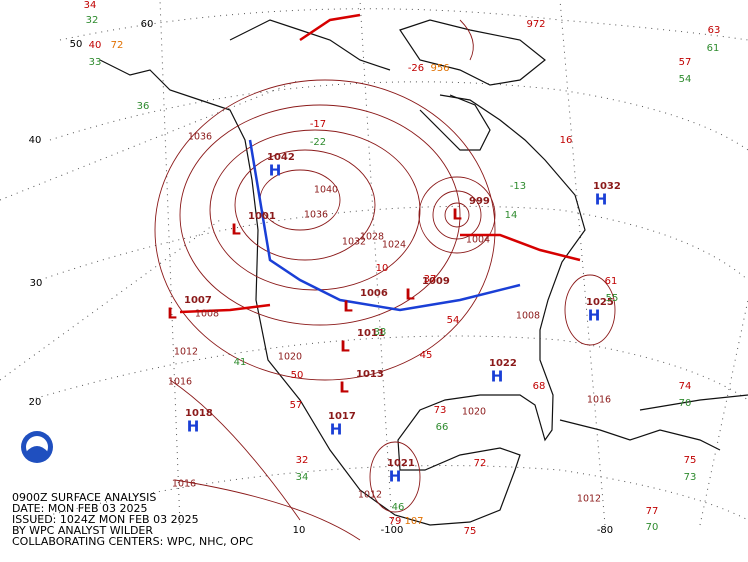 This screenshot has width=748, height=562. Describe the element at coordinates (416, 68) in the screenshot. I see `station-value: -26` at that location.